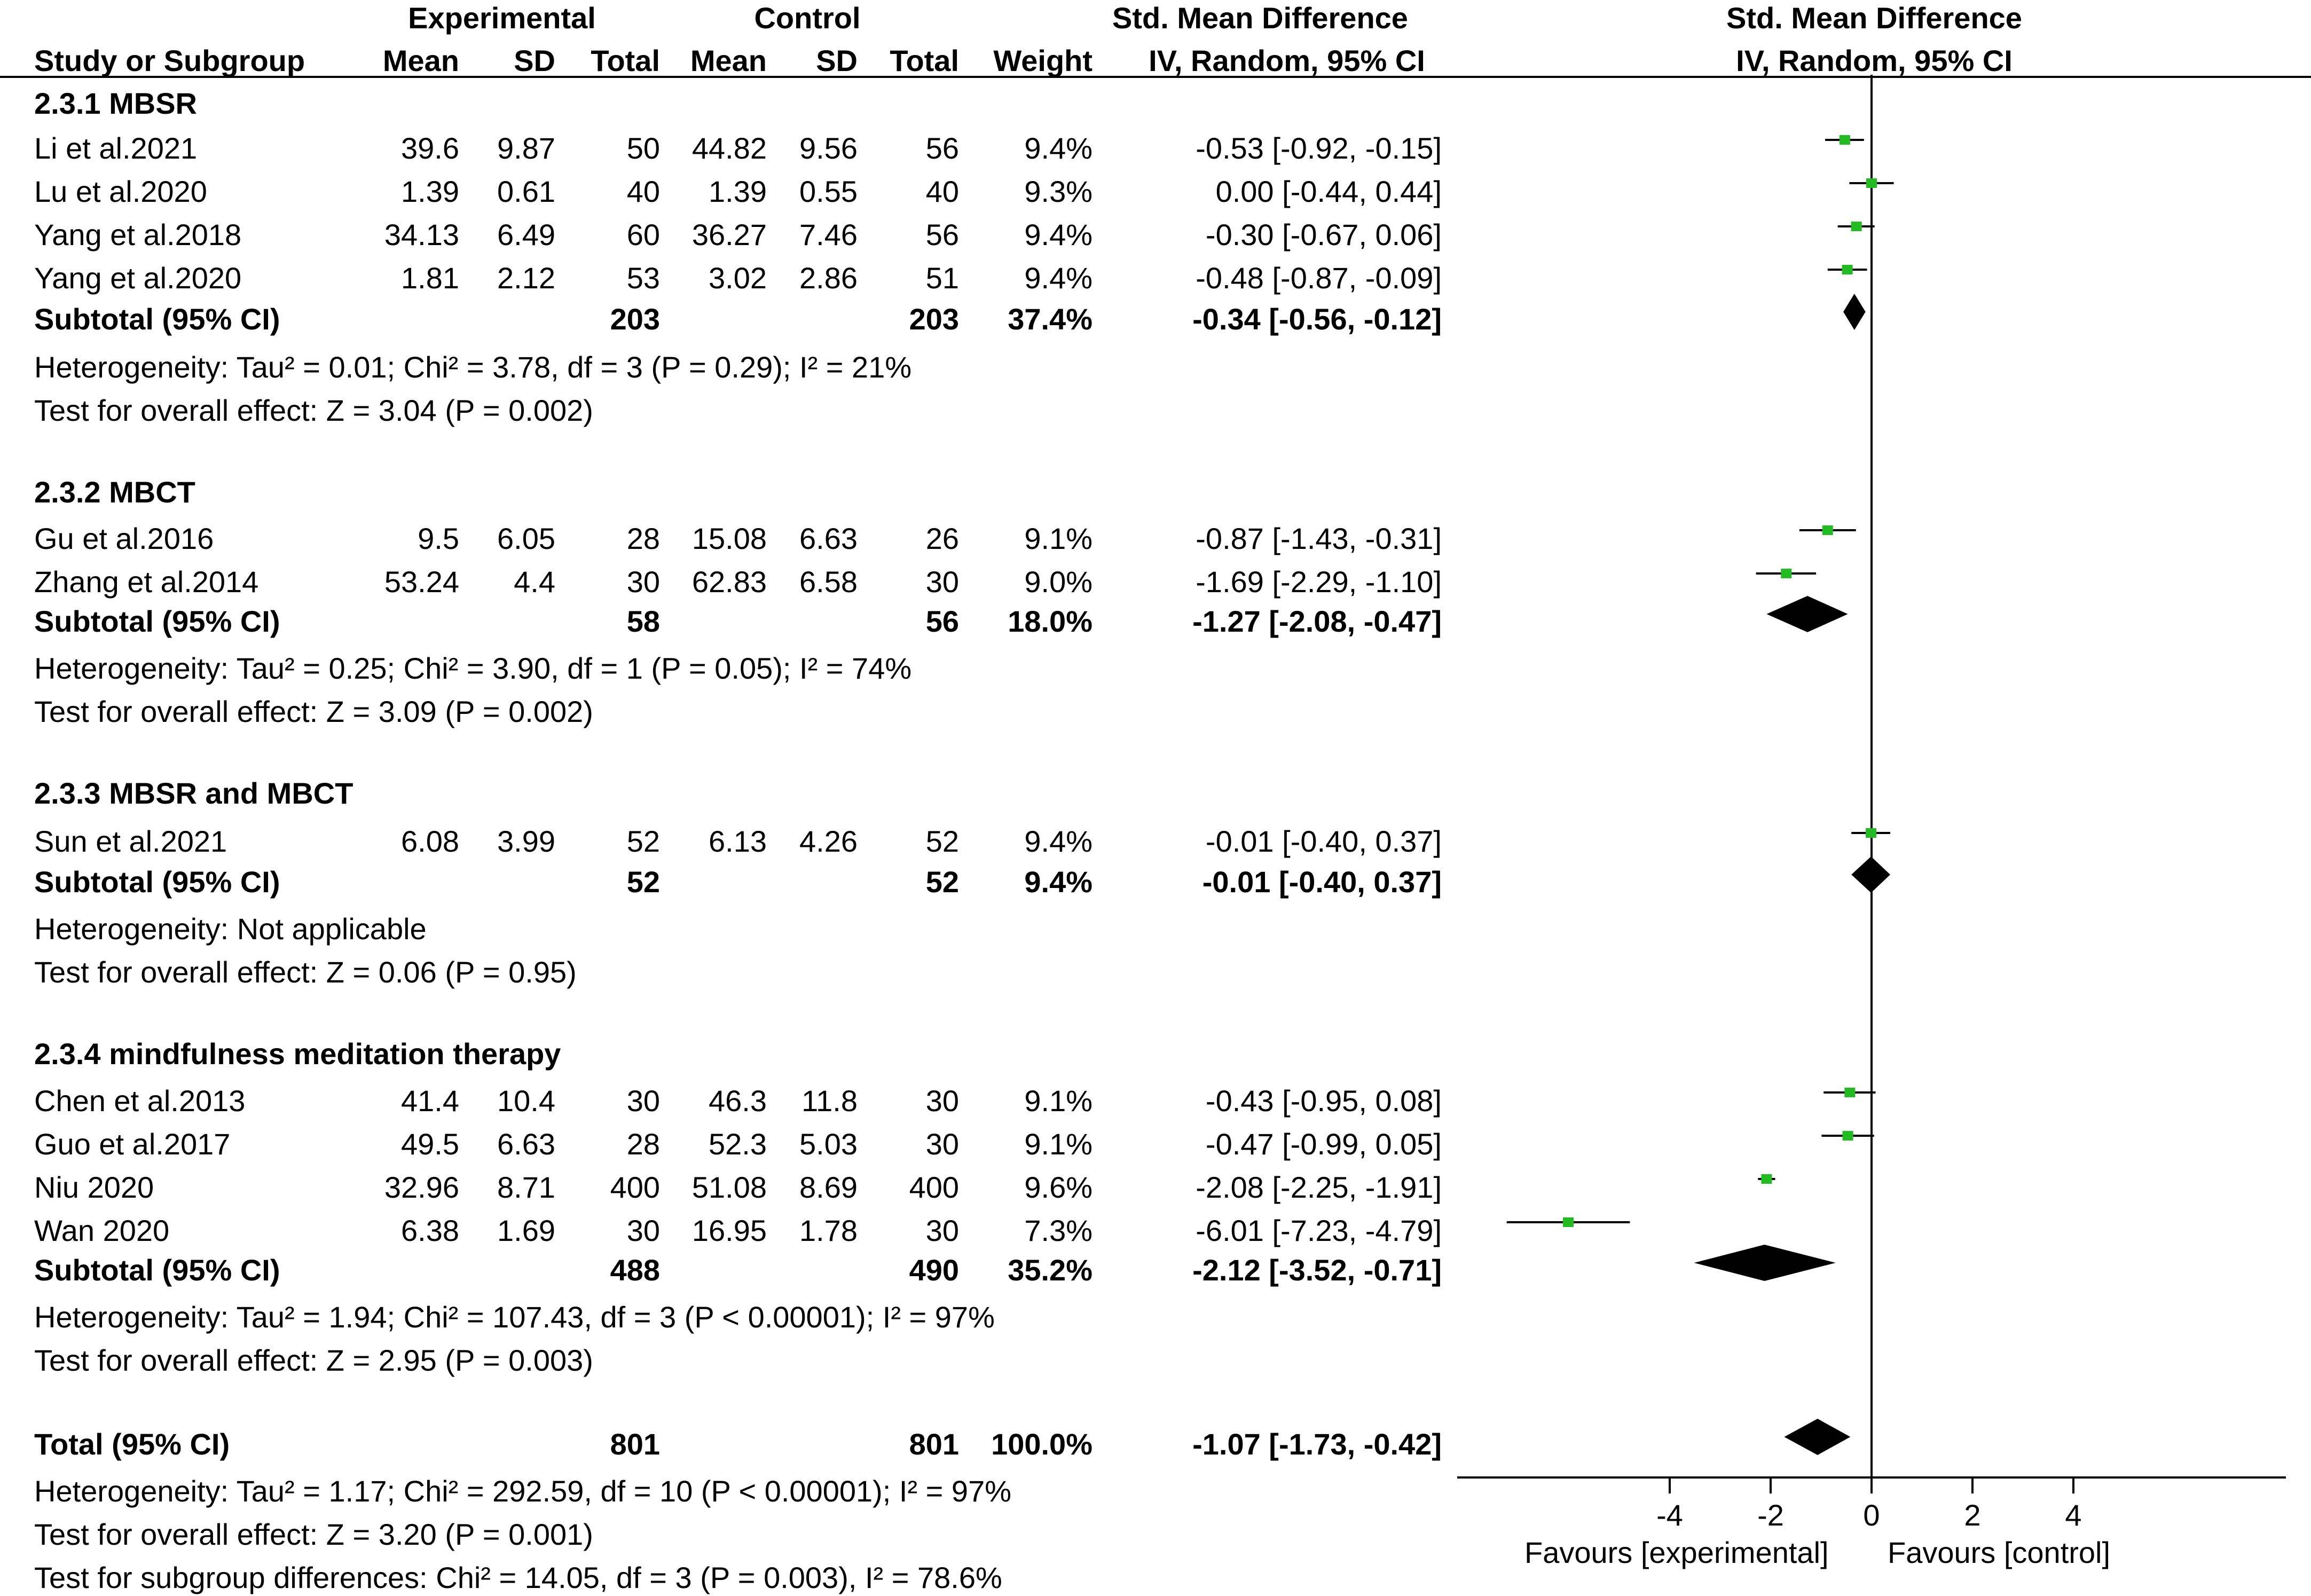 The image size is (2311, 1596). Describe the element at coordinates (420, 60) in the screenshot. I see `exp-mean-header: Mean` at that location.